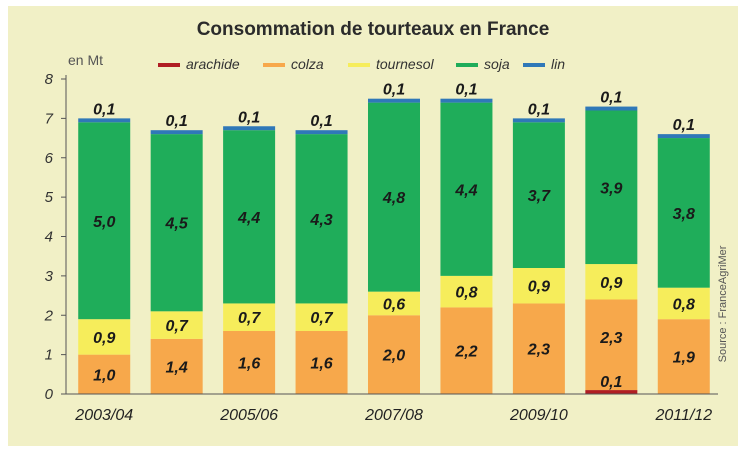 The width and height of the screenshot is (747, 456). What do you see at coordinates (49, 355) in the screenshot?
I see `y-tick-label: 1` at bounding box center [49, 355].